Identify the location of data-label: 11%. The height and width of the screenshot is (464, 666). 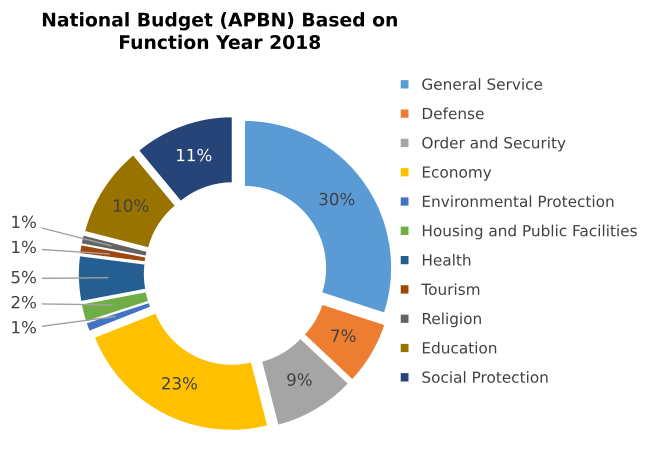
(194, 155).